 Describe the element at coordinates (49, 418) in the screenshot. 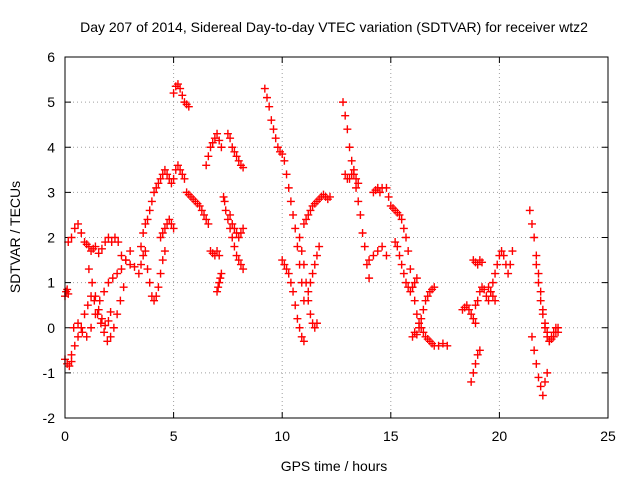

I see `y-tick-label: -2` at that location.